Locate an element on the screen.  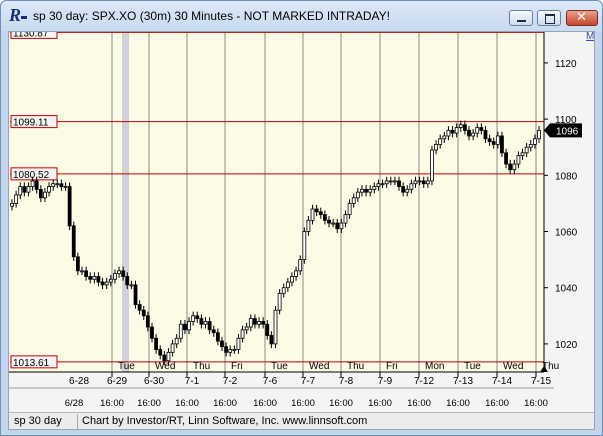
day-weekday-label: Tue is located at coordinates (279, 366).